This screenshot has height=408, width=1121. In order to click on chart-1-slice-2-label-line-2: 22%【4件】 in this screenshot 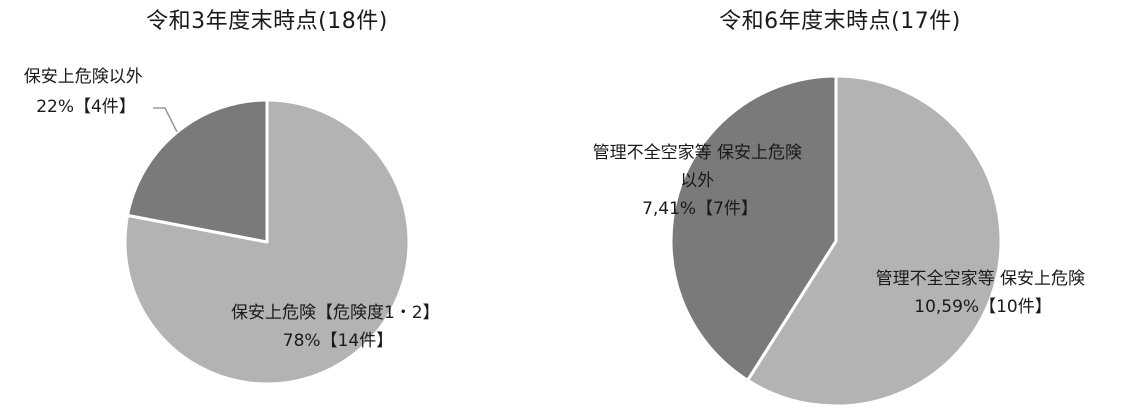, I will do `click(86, 107)`.